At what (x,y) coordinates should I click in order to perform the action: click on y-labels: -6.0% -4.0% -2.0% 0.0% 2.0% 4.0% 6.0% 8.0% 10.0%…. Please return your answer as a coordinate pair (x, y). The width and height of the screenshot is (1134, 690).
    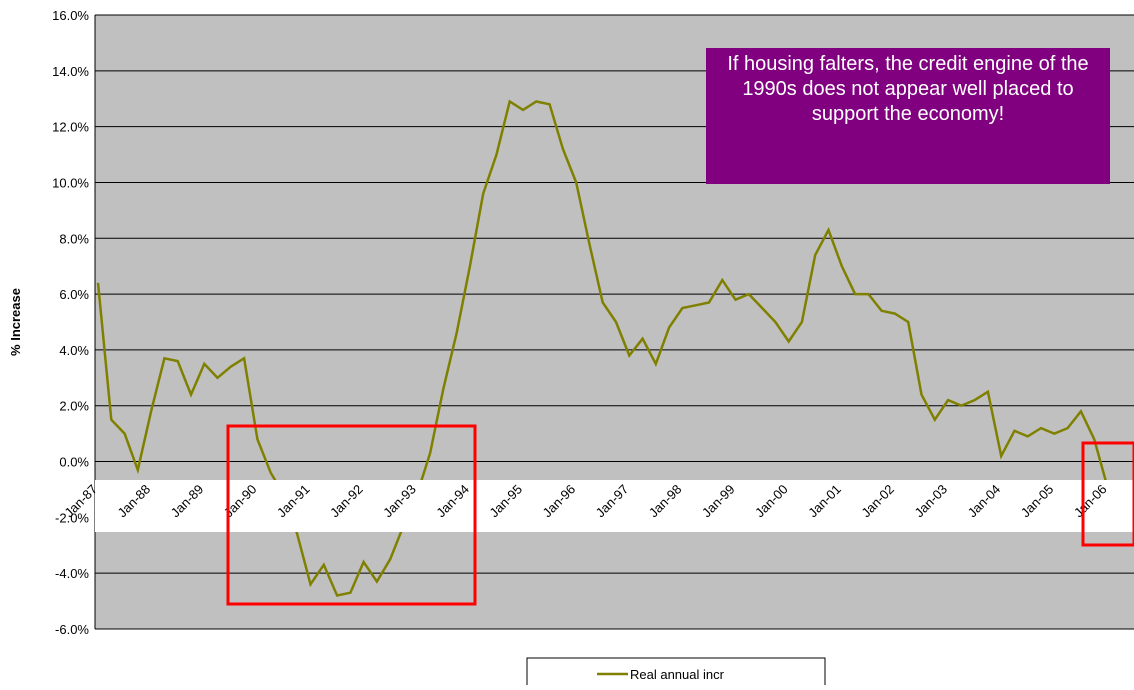
    Looking at the image, I should click on (70, 322).